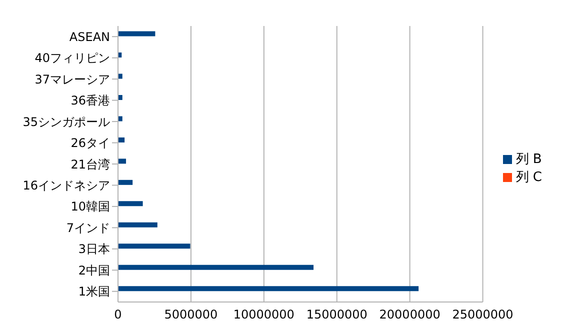  What do you see at coordinates (88, 227) in the screenshot?
I see `y-tick-label: 7インド` at bounding box center [88, 227].